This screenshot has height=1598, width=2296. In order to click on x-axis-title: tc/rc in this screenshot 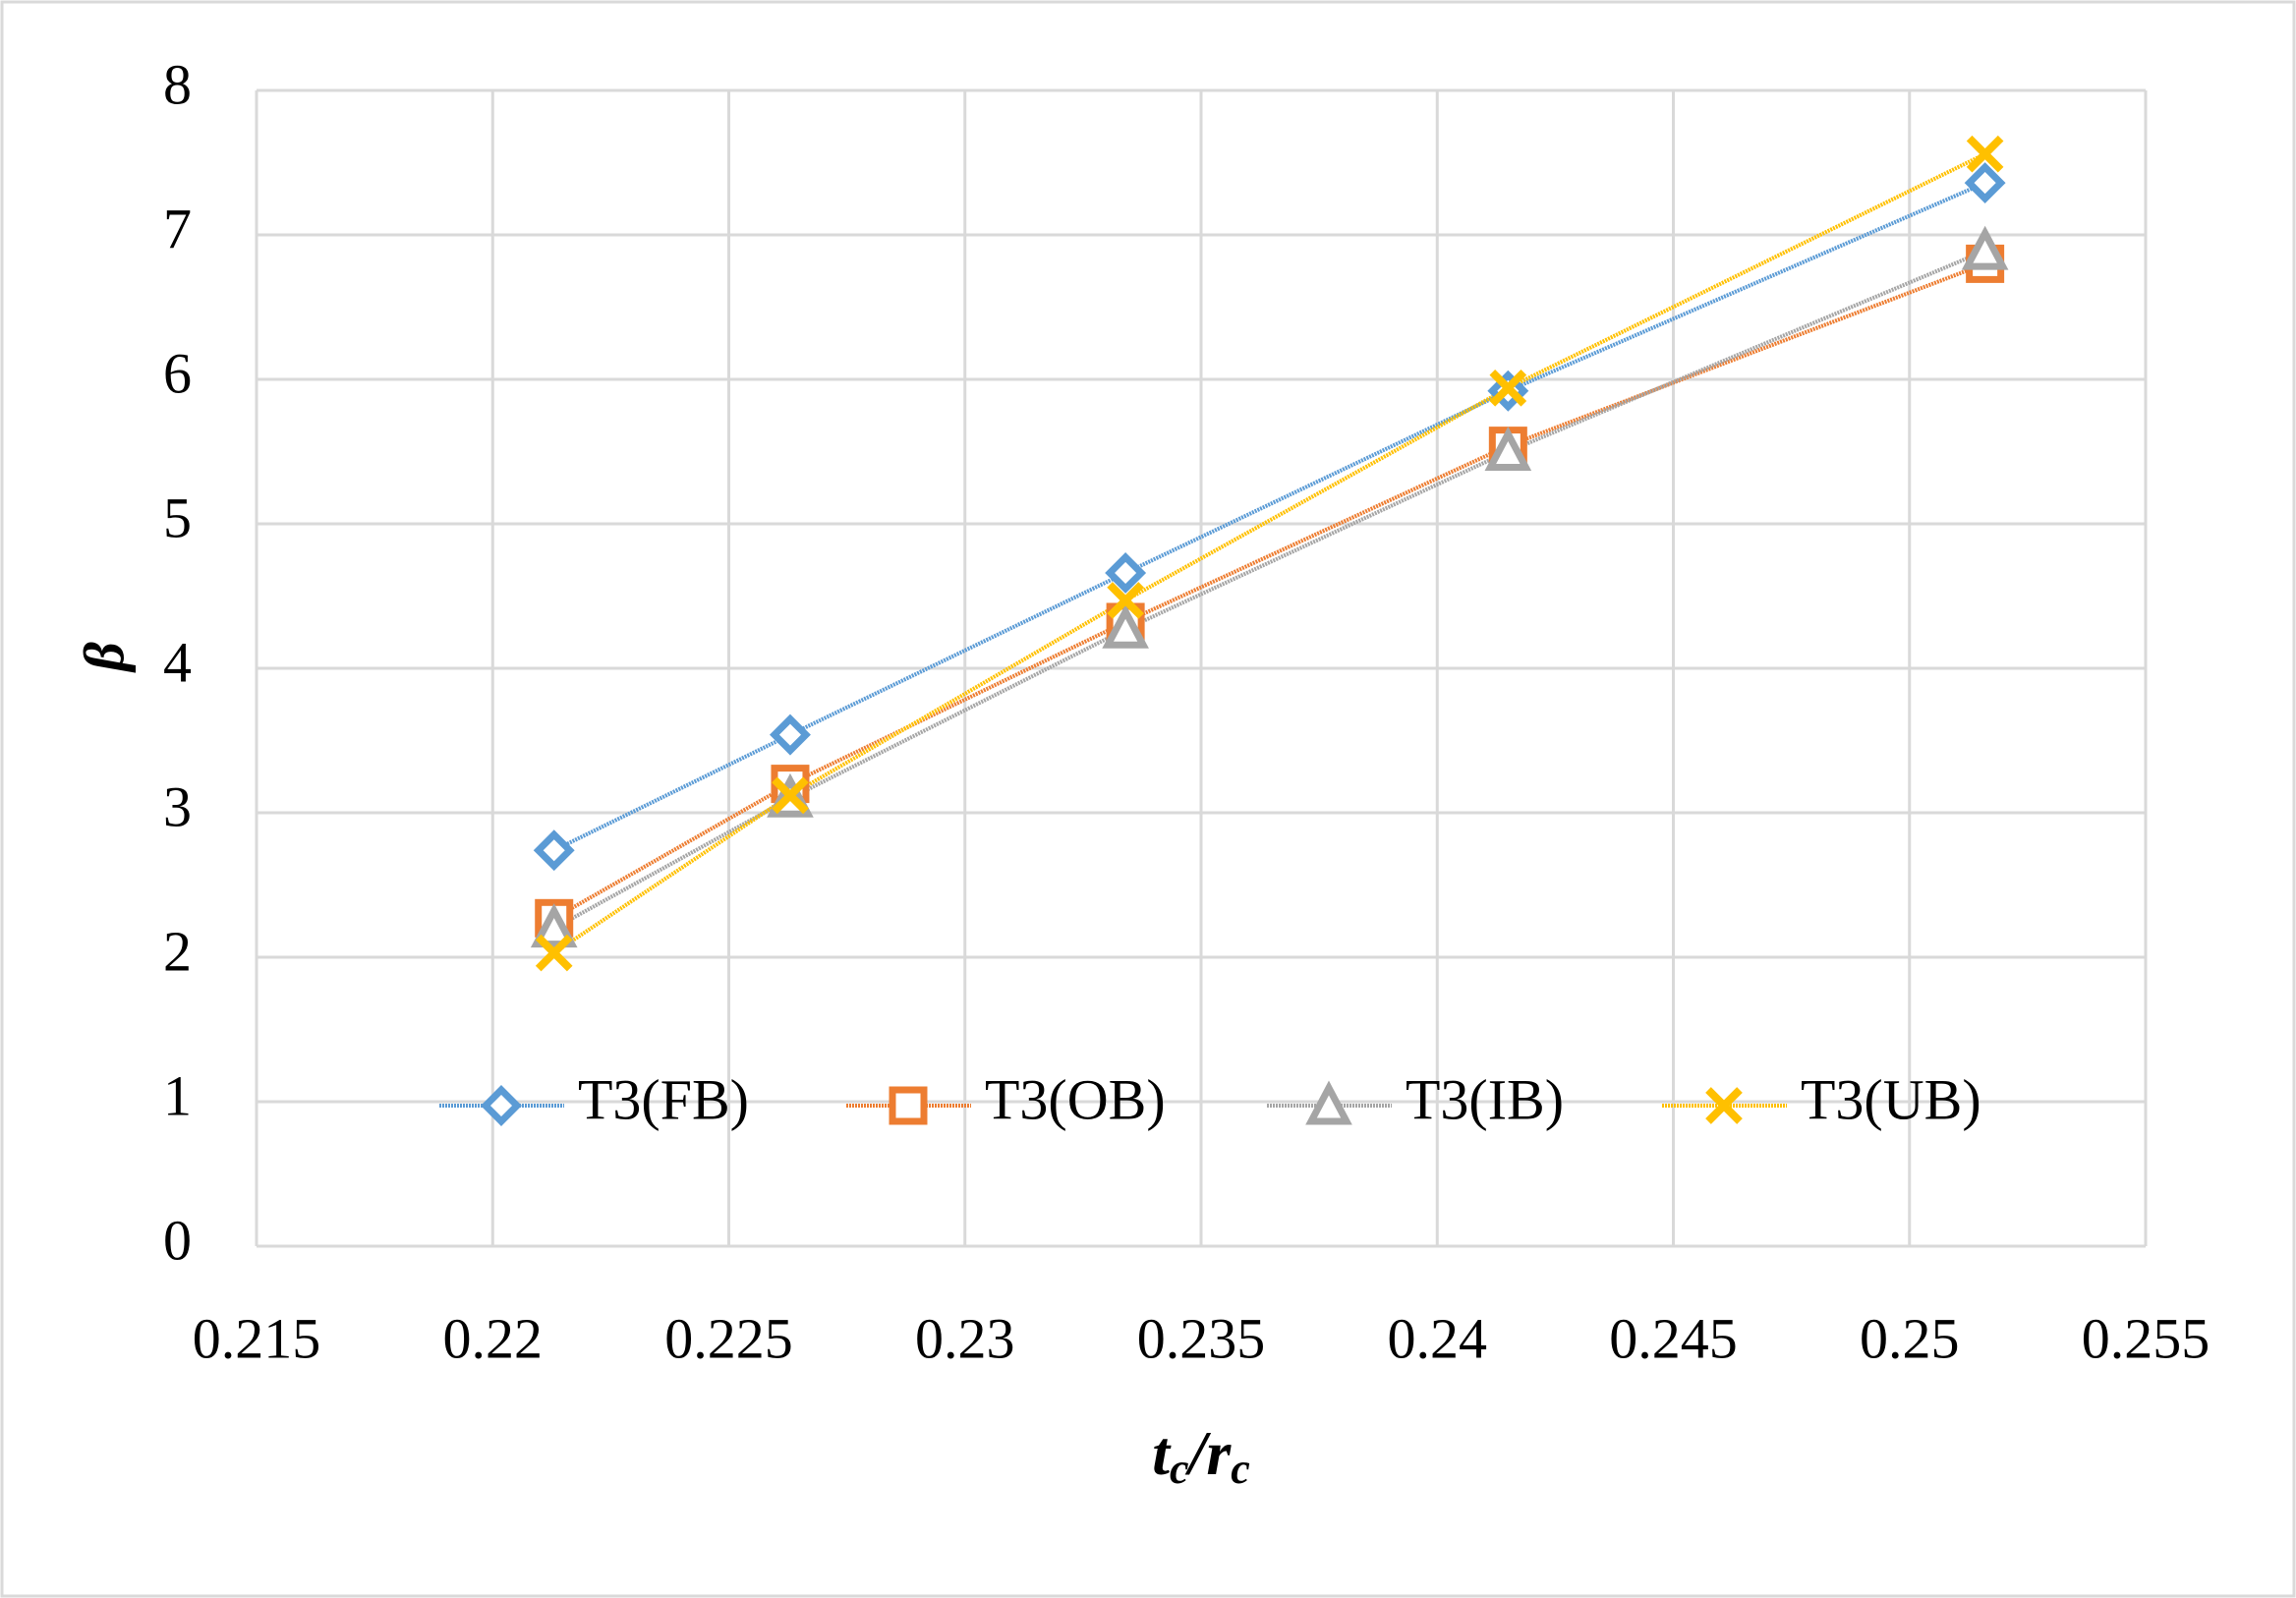, I will do `click(1201, 1455)`.